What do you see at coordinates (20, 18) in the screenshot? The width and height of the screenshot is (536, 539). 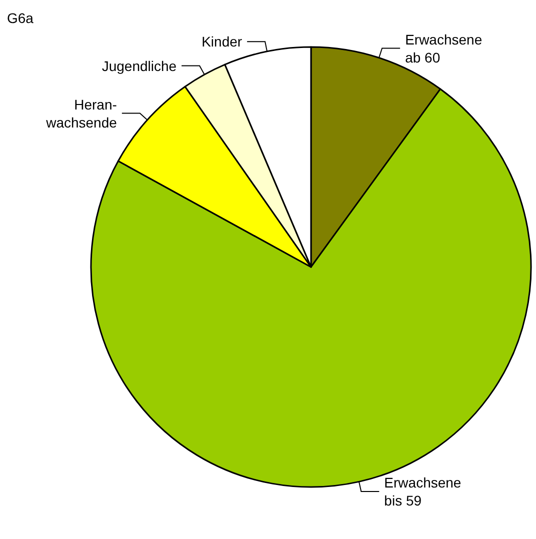 I see `chart-title: G6a` at bounding box center [20, 18].